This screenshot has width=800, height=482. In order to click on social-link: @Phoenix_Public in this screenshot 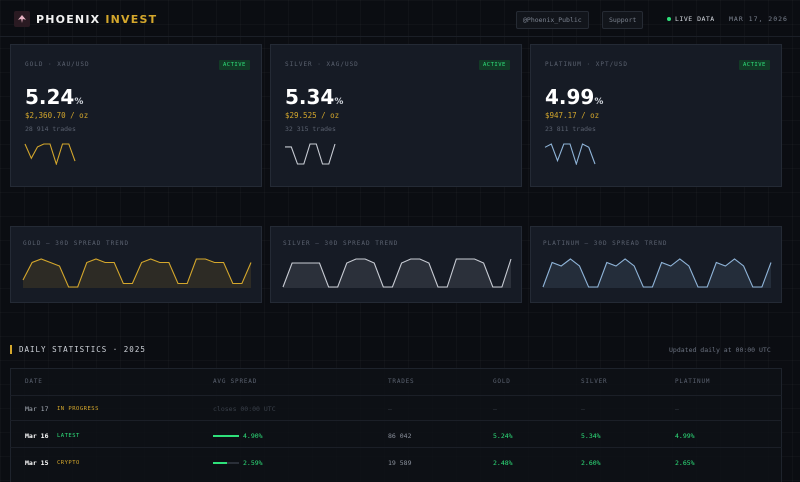, I will do `click(552, 20)`.